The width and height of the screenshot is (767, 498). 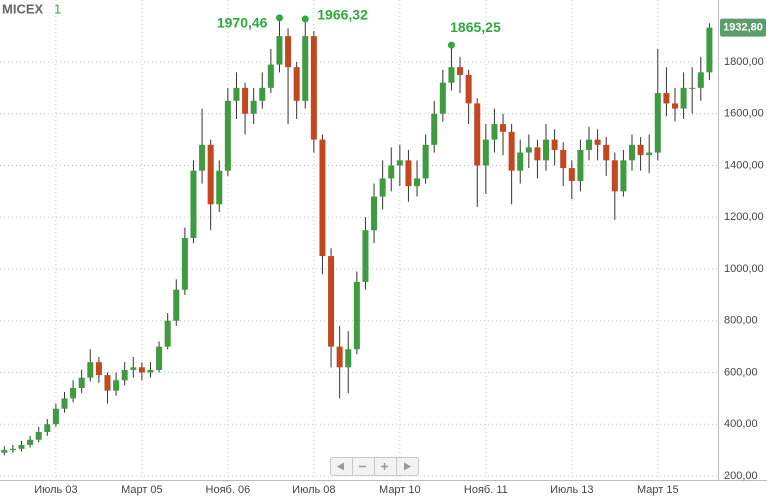 What do you see at coordinates (744, 114) in the screenshot?
I see `y-tick-label: 1600,00` at bounding box center [744, 114].